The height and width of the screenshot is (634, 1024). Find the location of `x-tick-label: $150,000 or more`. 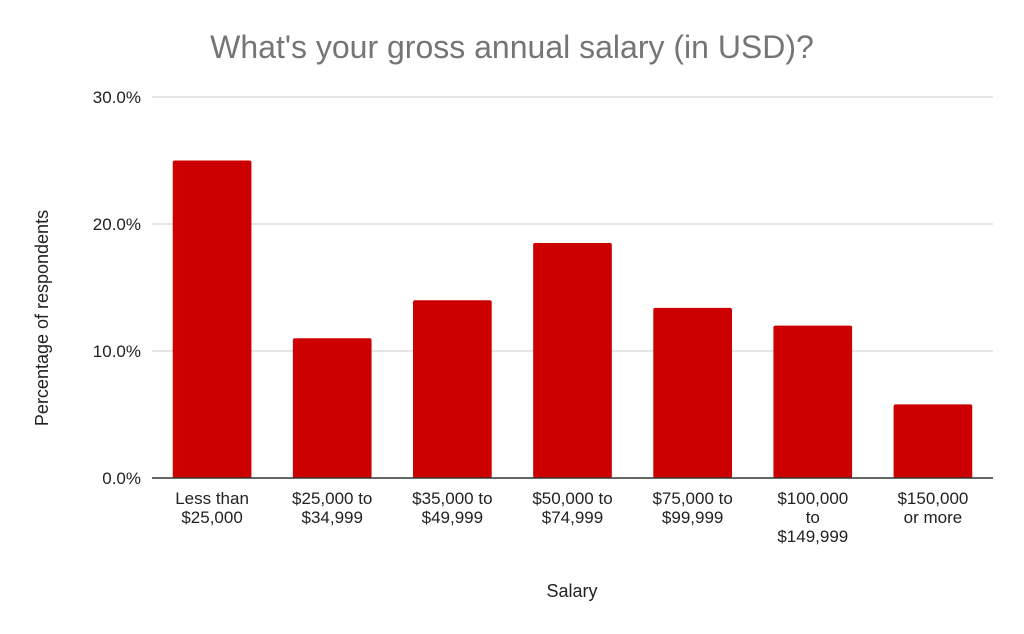

x-tick-label: $150,000 or more is located at coordinates (932, 508).